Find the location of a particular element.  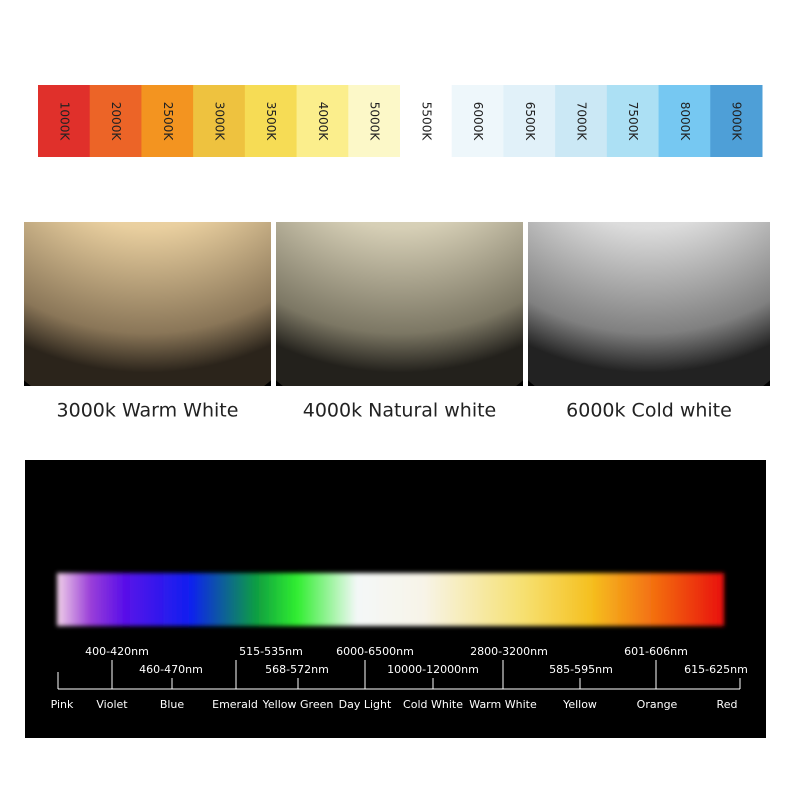

wavelength-label: 2800-3200nm is located at coordinates (509, 651).